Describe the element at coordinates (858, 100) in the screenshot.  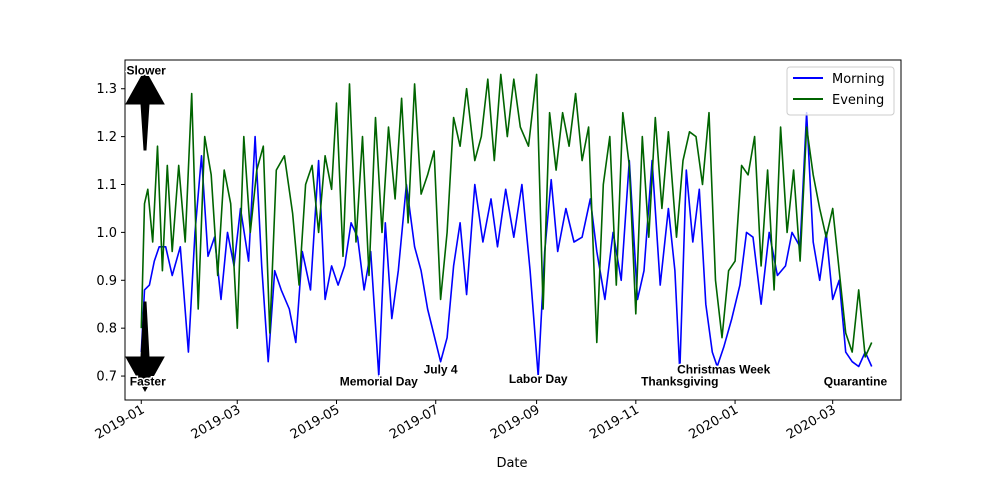
I see `legend-label-evening: Evening` at that location.